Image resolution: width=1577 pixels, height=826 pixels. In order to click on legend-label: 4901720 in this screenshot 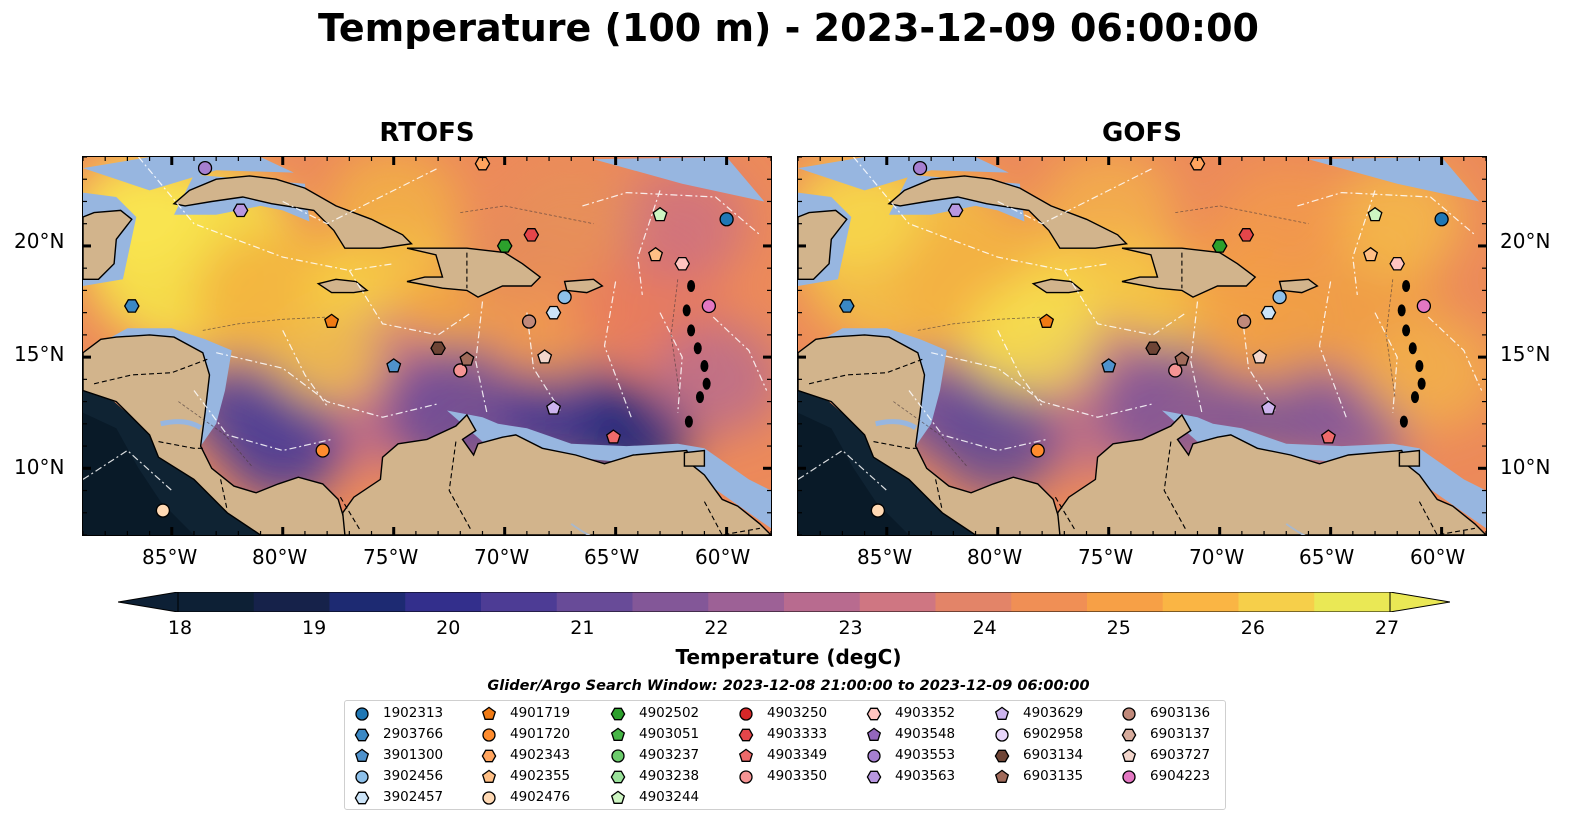, I will do `click(540, 734)`.